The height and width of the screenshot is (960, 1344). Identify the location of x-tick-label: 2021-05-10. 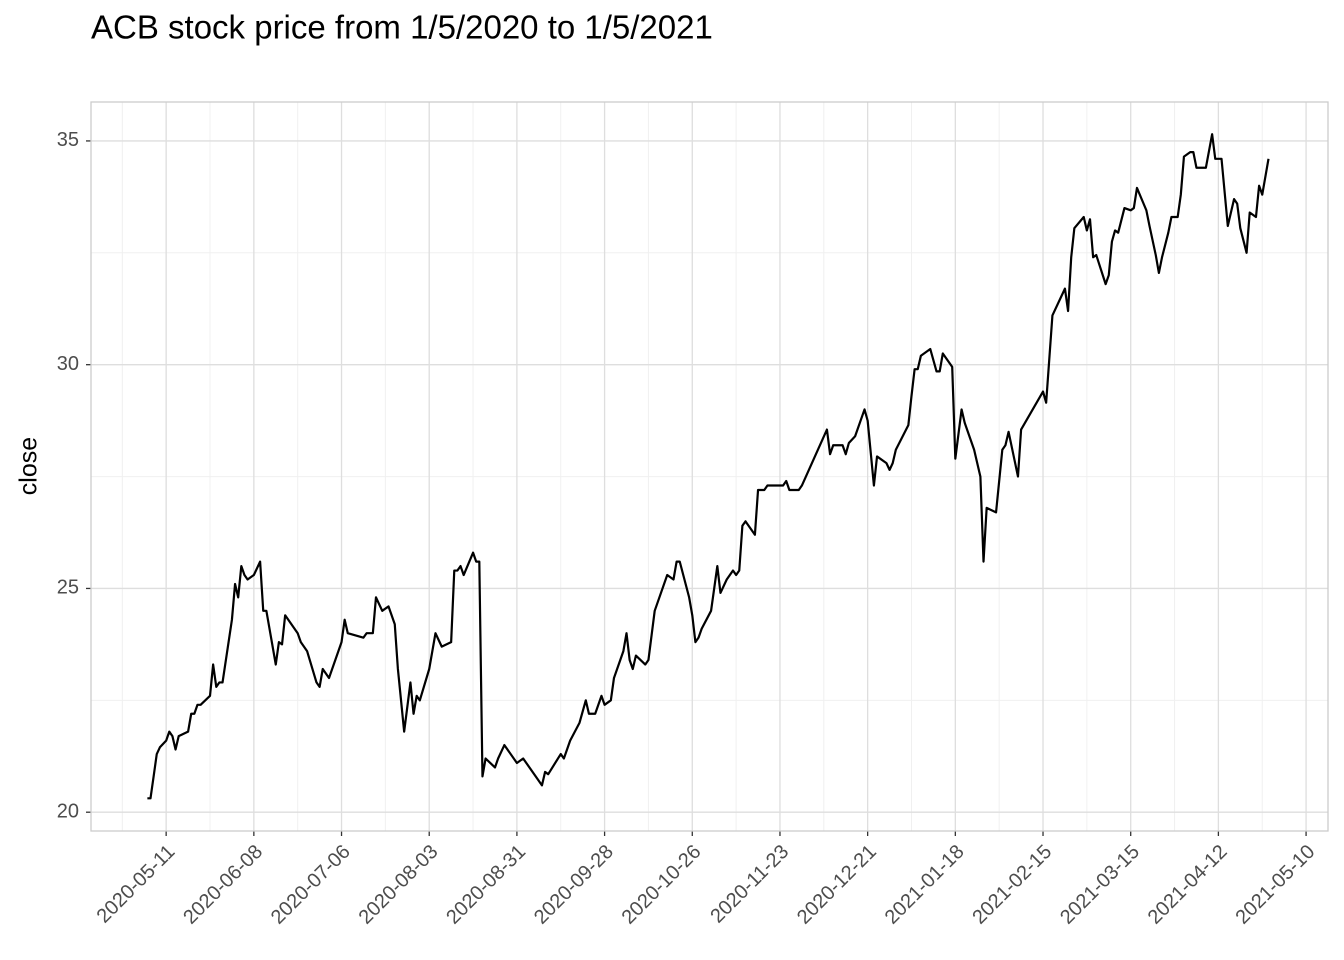
(1275, 885).